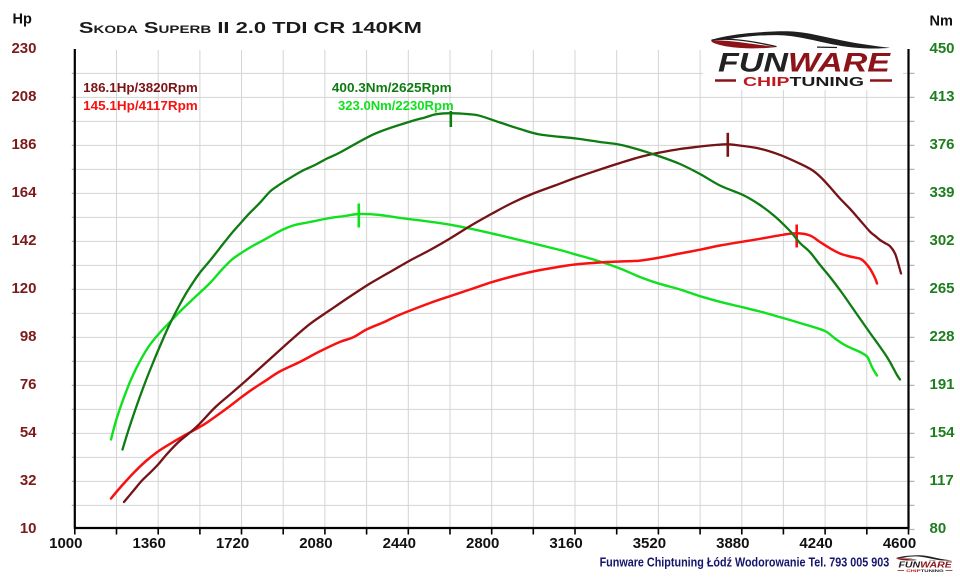 This screenshot has width=960, height=583. What do you see at coordinates (942, 336) in the screenshot?
I see `svg-text: 228` at bounding box center [942, 336].